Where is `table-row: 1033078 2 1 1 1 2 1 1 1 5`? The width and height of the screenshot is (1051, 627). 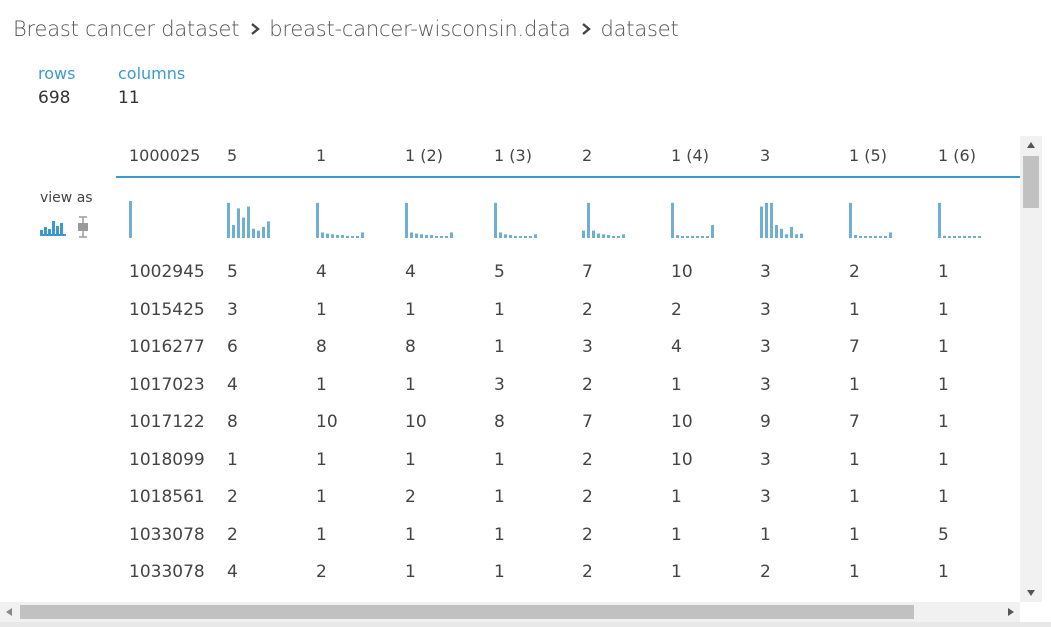 table-row: 1033078 2 1 1 1 2 1 1 1 5 is located at coordinates (568, 543).